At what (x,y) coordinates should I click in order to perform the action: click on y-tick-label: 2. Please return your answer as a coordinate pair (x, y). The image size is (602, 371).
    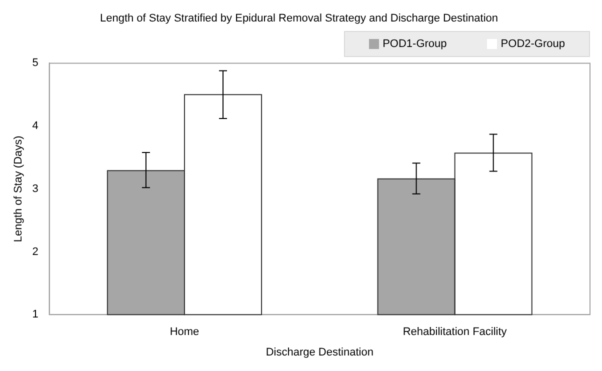
    Looking at the image, I should click on (35, 252).